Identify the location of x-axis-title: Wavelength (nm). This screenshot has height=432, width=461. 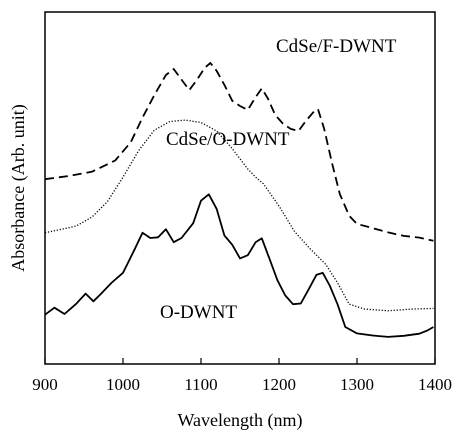
(239, 420).